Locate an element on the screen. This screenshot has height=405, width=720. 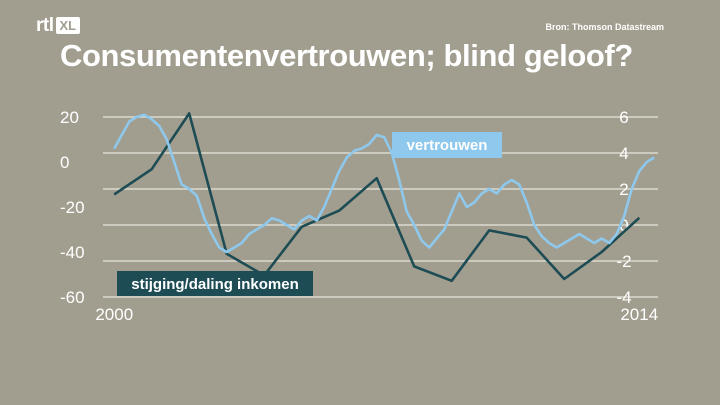
left-tick-label: -40 is located at coordinates (72, 252).